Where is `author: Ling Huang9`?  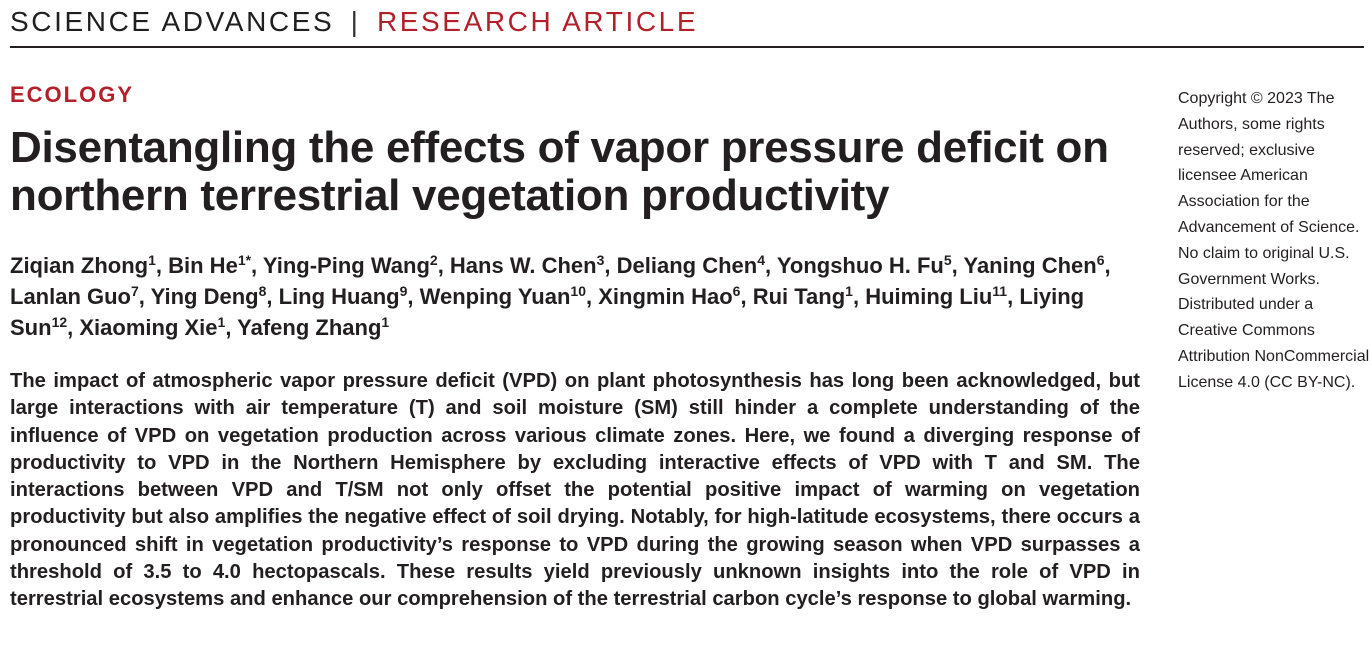 author: Ling Huang9 is located at coordinates (343, 296).